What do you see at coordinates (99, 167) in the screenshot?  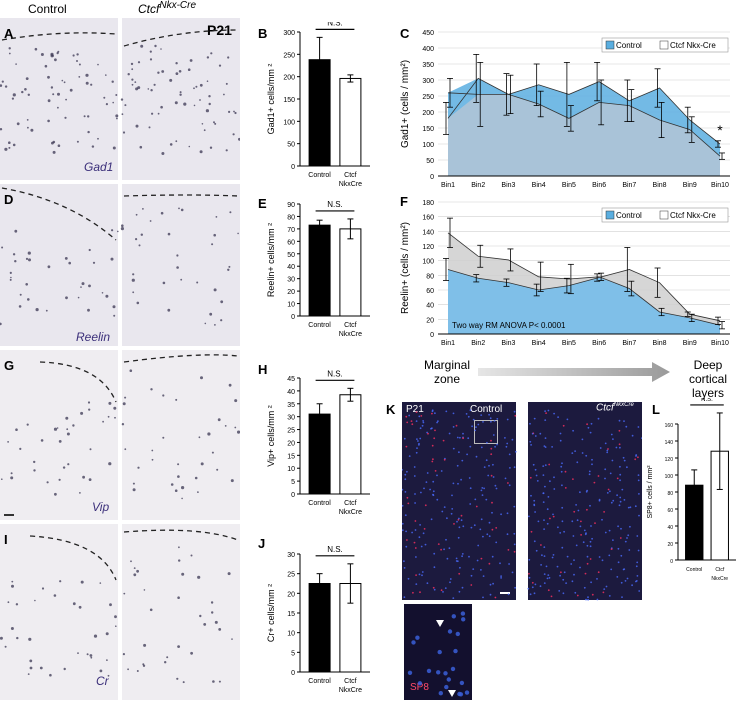 I see `gene-label-gad1: Gad1` at bounding box center [99, 167].